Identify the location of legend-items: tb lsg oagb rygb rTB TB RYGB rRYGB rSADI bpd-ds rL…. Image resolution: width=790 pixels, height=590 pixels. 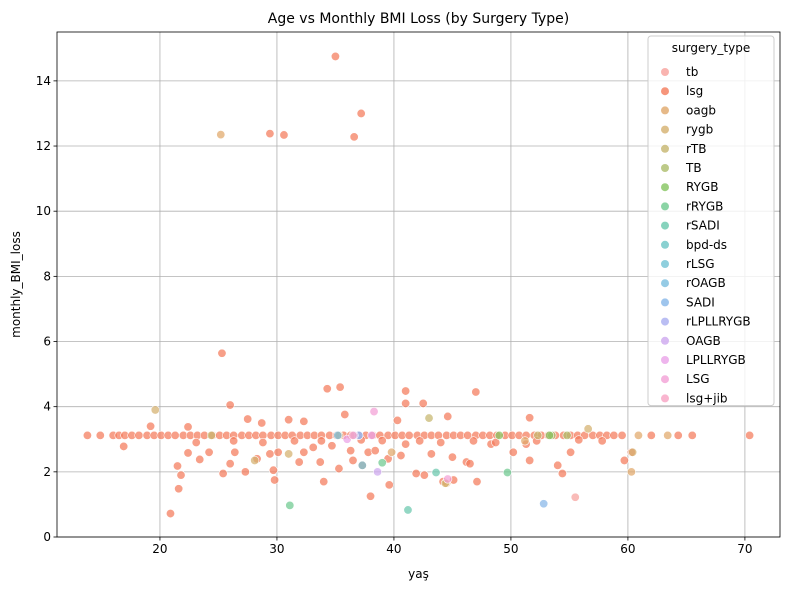
(706, 235).